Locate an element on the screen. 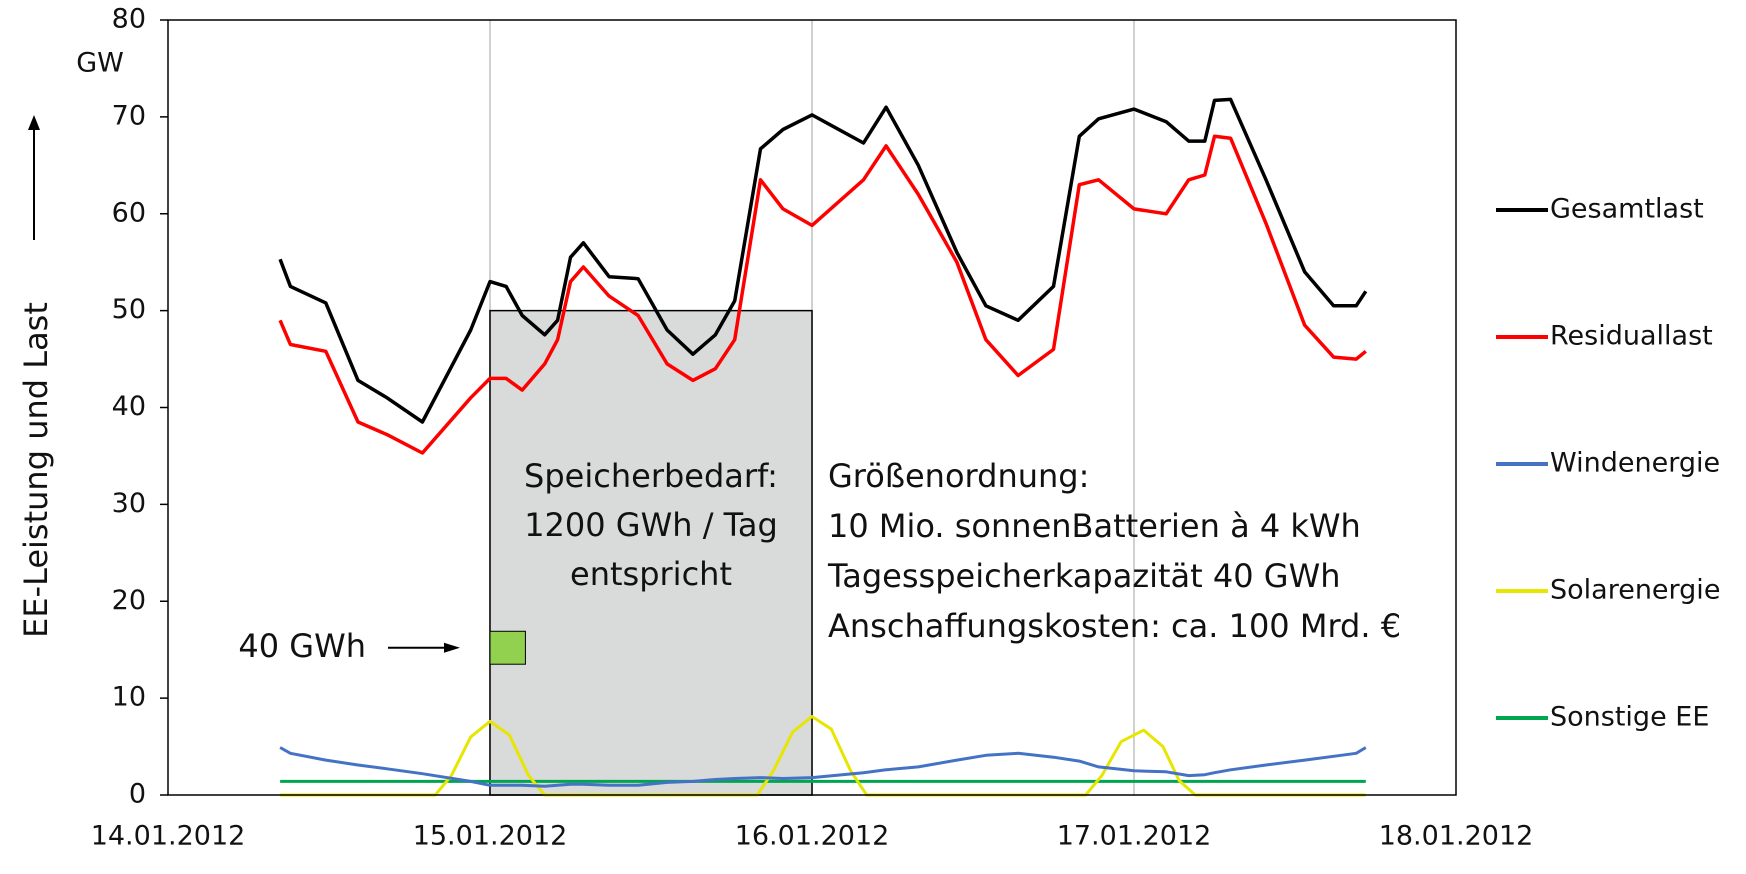  legend-label: Solarenergie is located at coordinates (1635, 590).